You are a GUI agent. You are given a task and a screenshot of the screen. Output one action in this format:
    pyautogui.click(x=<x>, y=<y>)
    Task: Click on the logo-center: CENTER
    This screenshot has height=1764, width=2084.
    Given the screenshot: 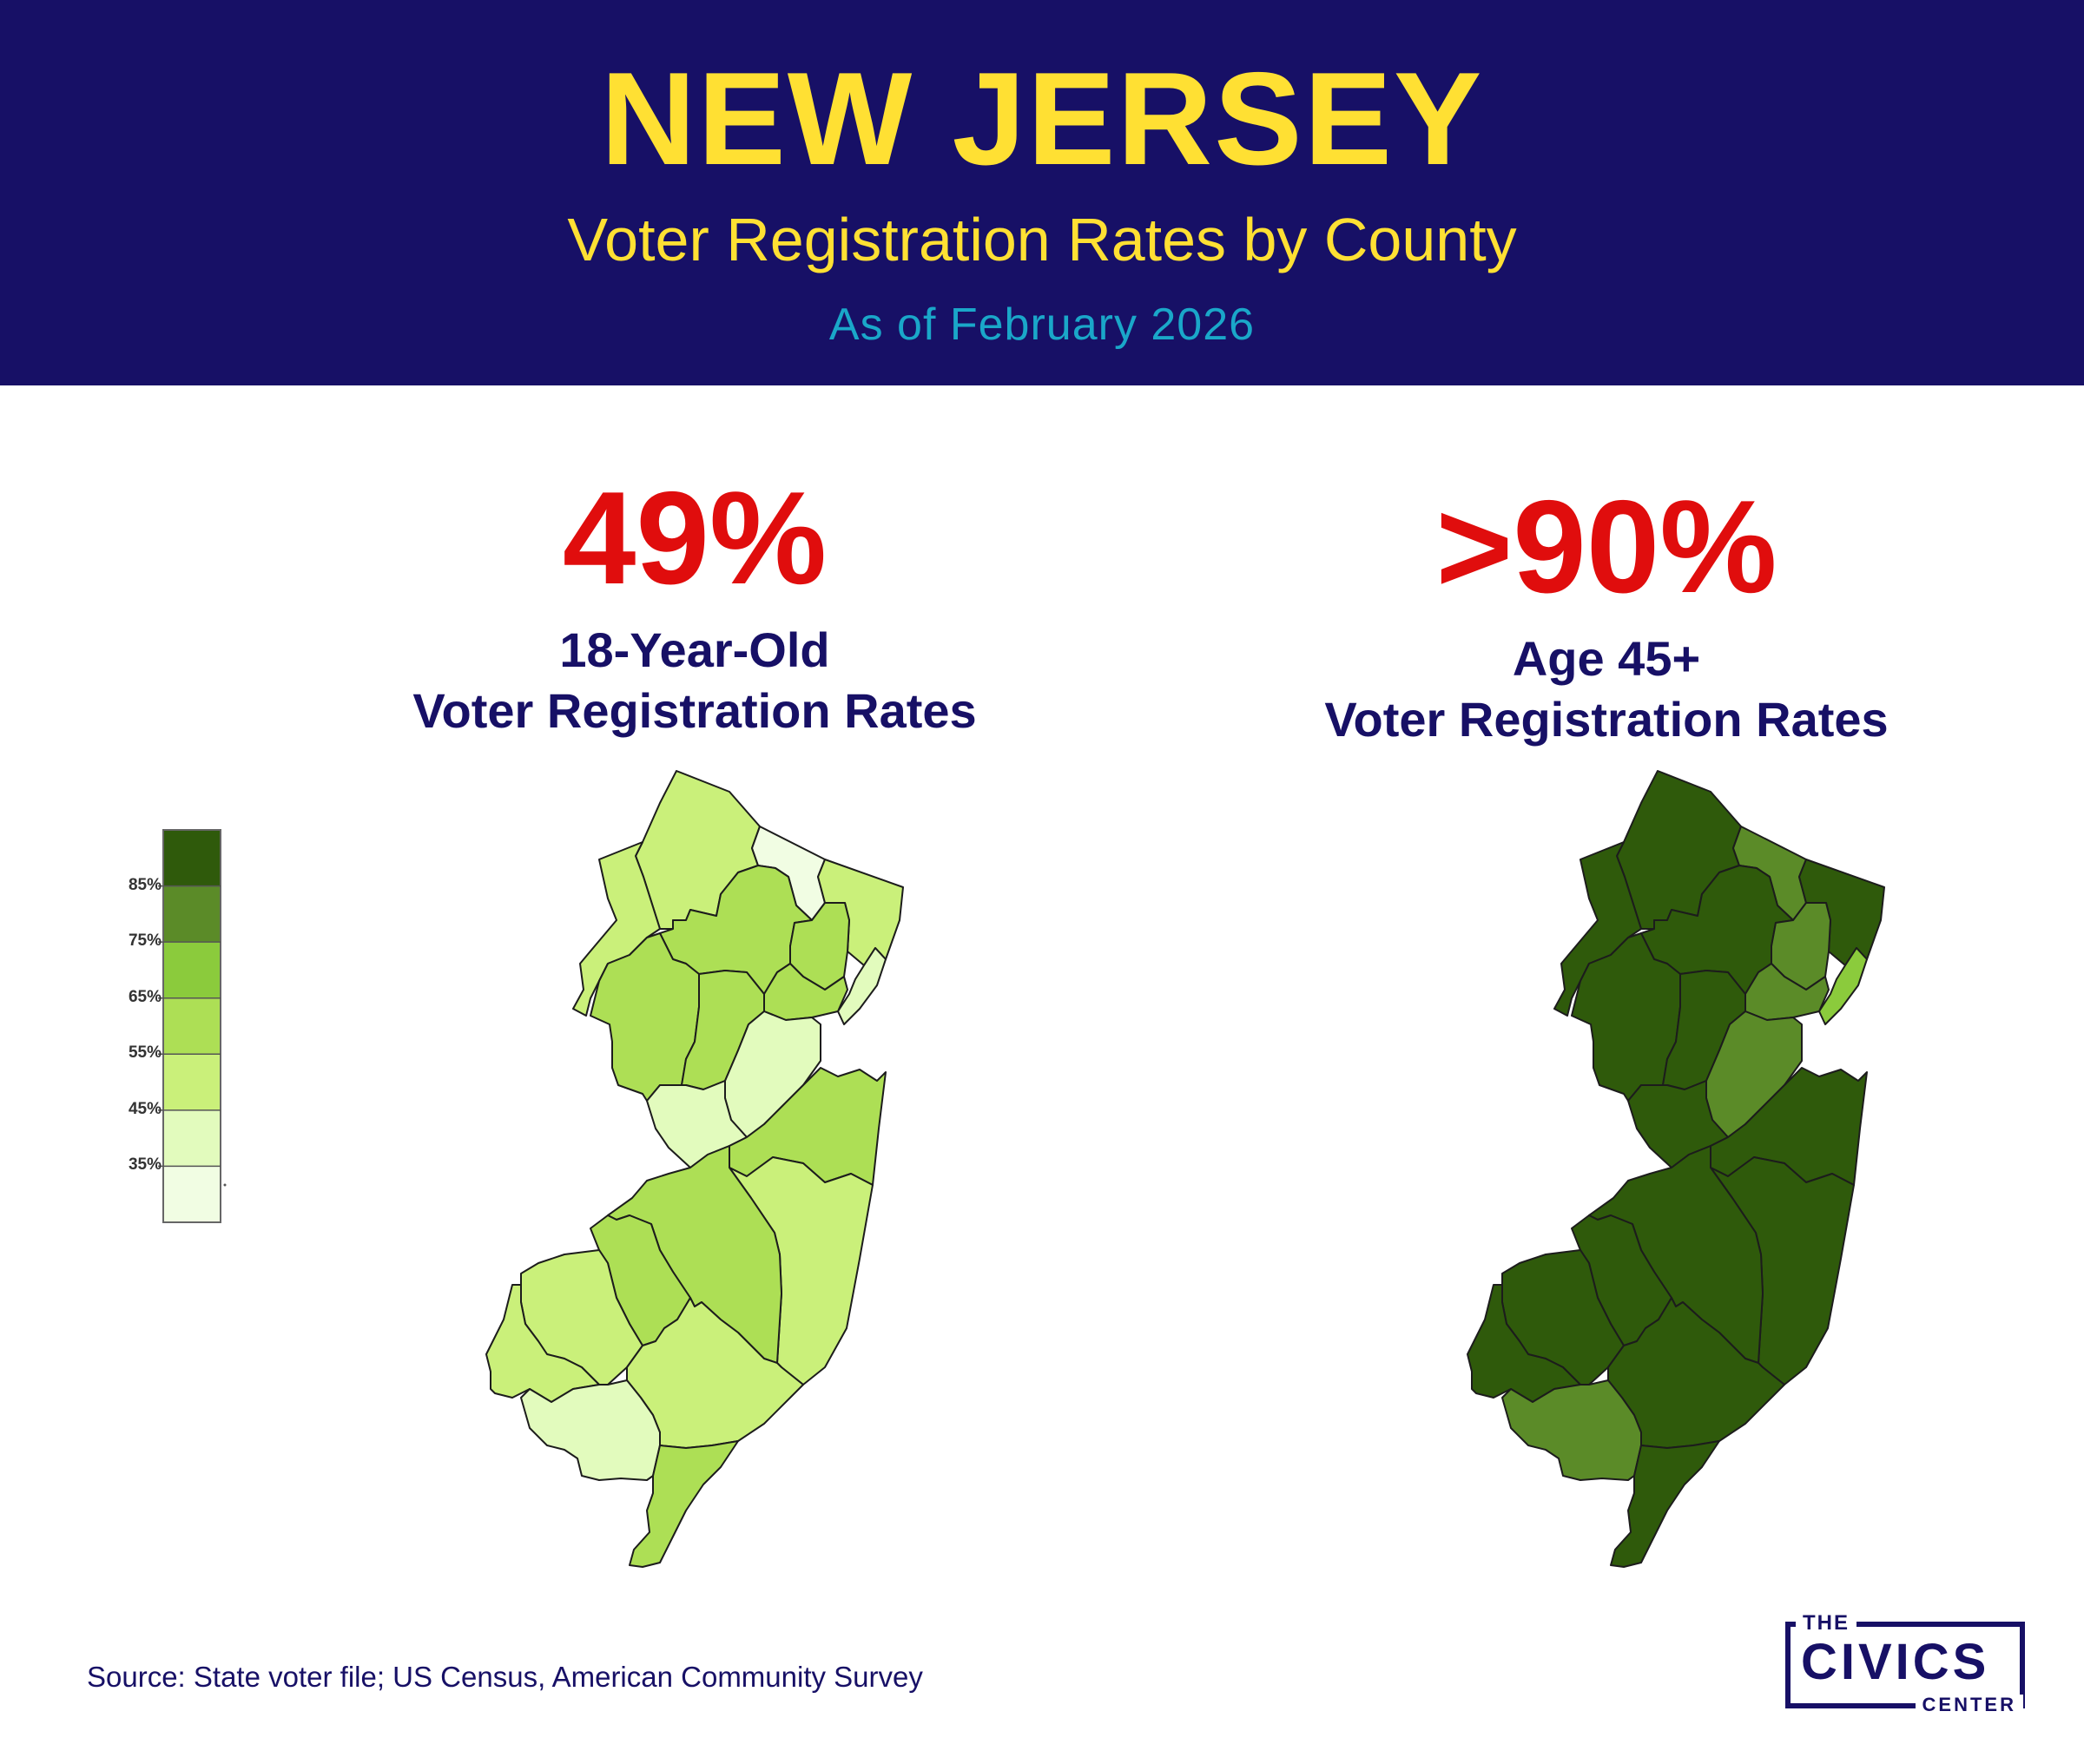 What is the action you would take?
    pyautogui.click(x=1969, y=1705)
    